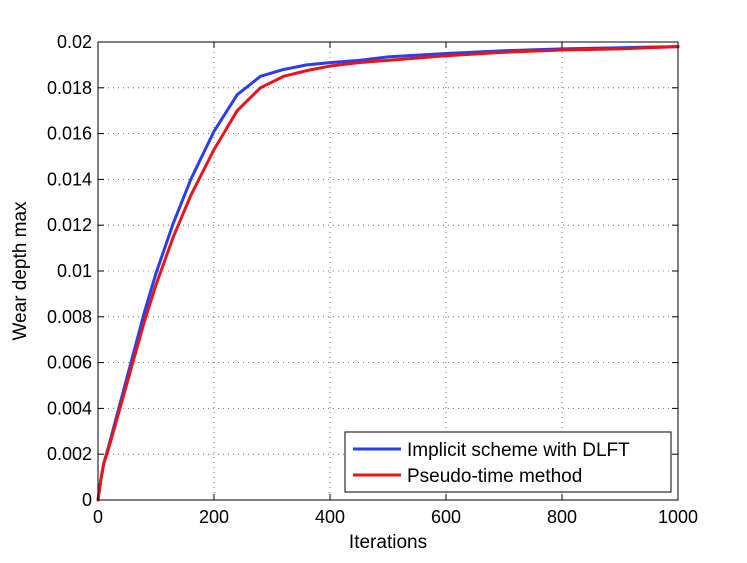 Image resolution: width=747 pixels, height=563 pixels. I want to click on x-tick-label: 0, so click(98, 517).